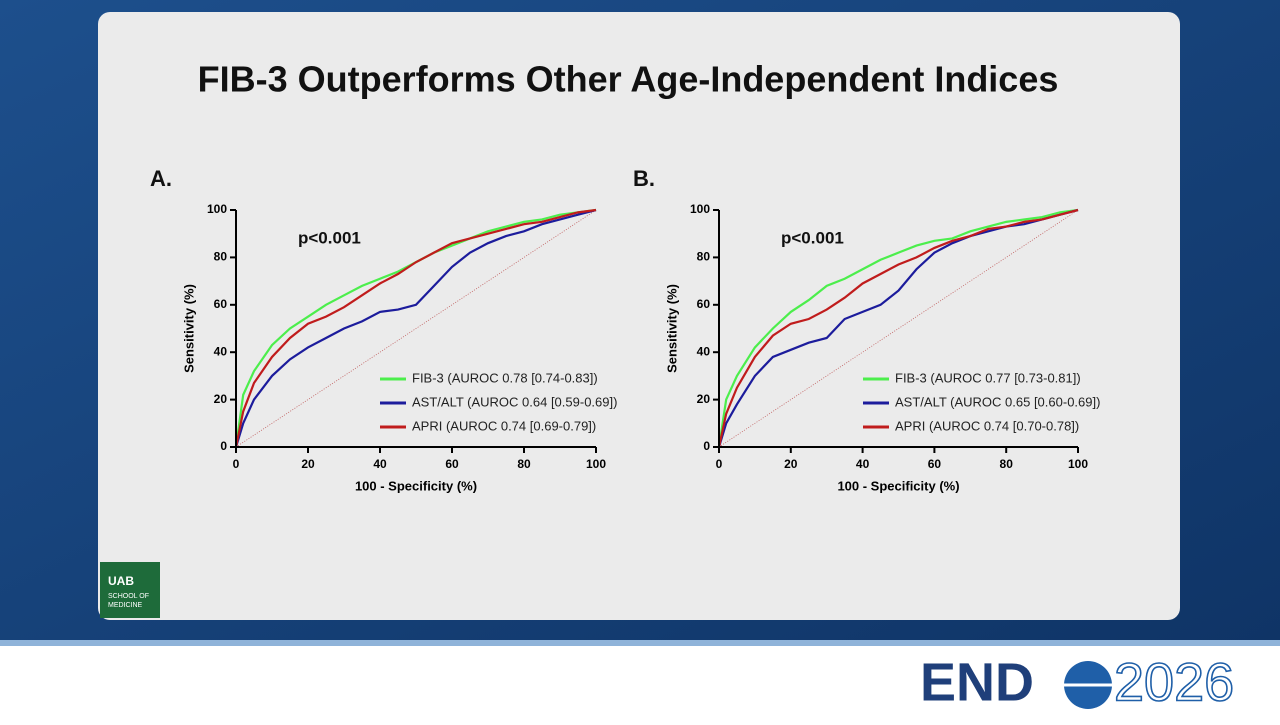 This screenshot has height=725, width=1280. I want to click on legend-label: FIB-3 (AUROC 0.78 [0.74-0.83]), so click(505, 377).